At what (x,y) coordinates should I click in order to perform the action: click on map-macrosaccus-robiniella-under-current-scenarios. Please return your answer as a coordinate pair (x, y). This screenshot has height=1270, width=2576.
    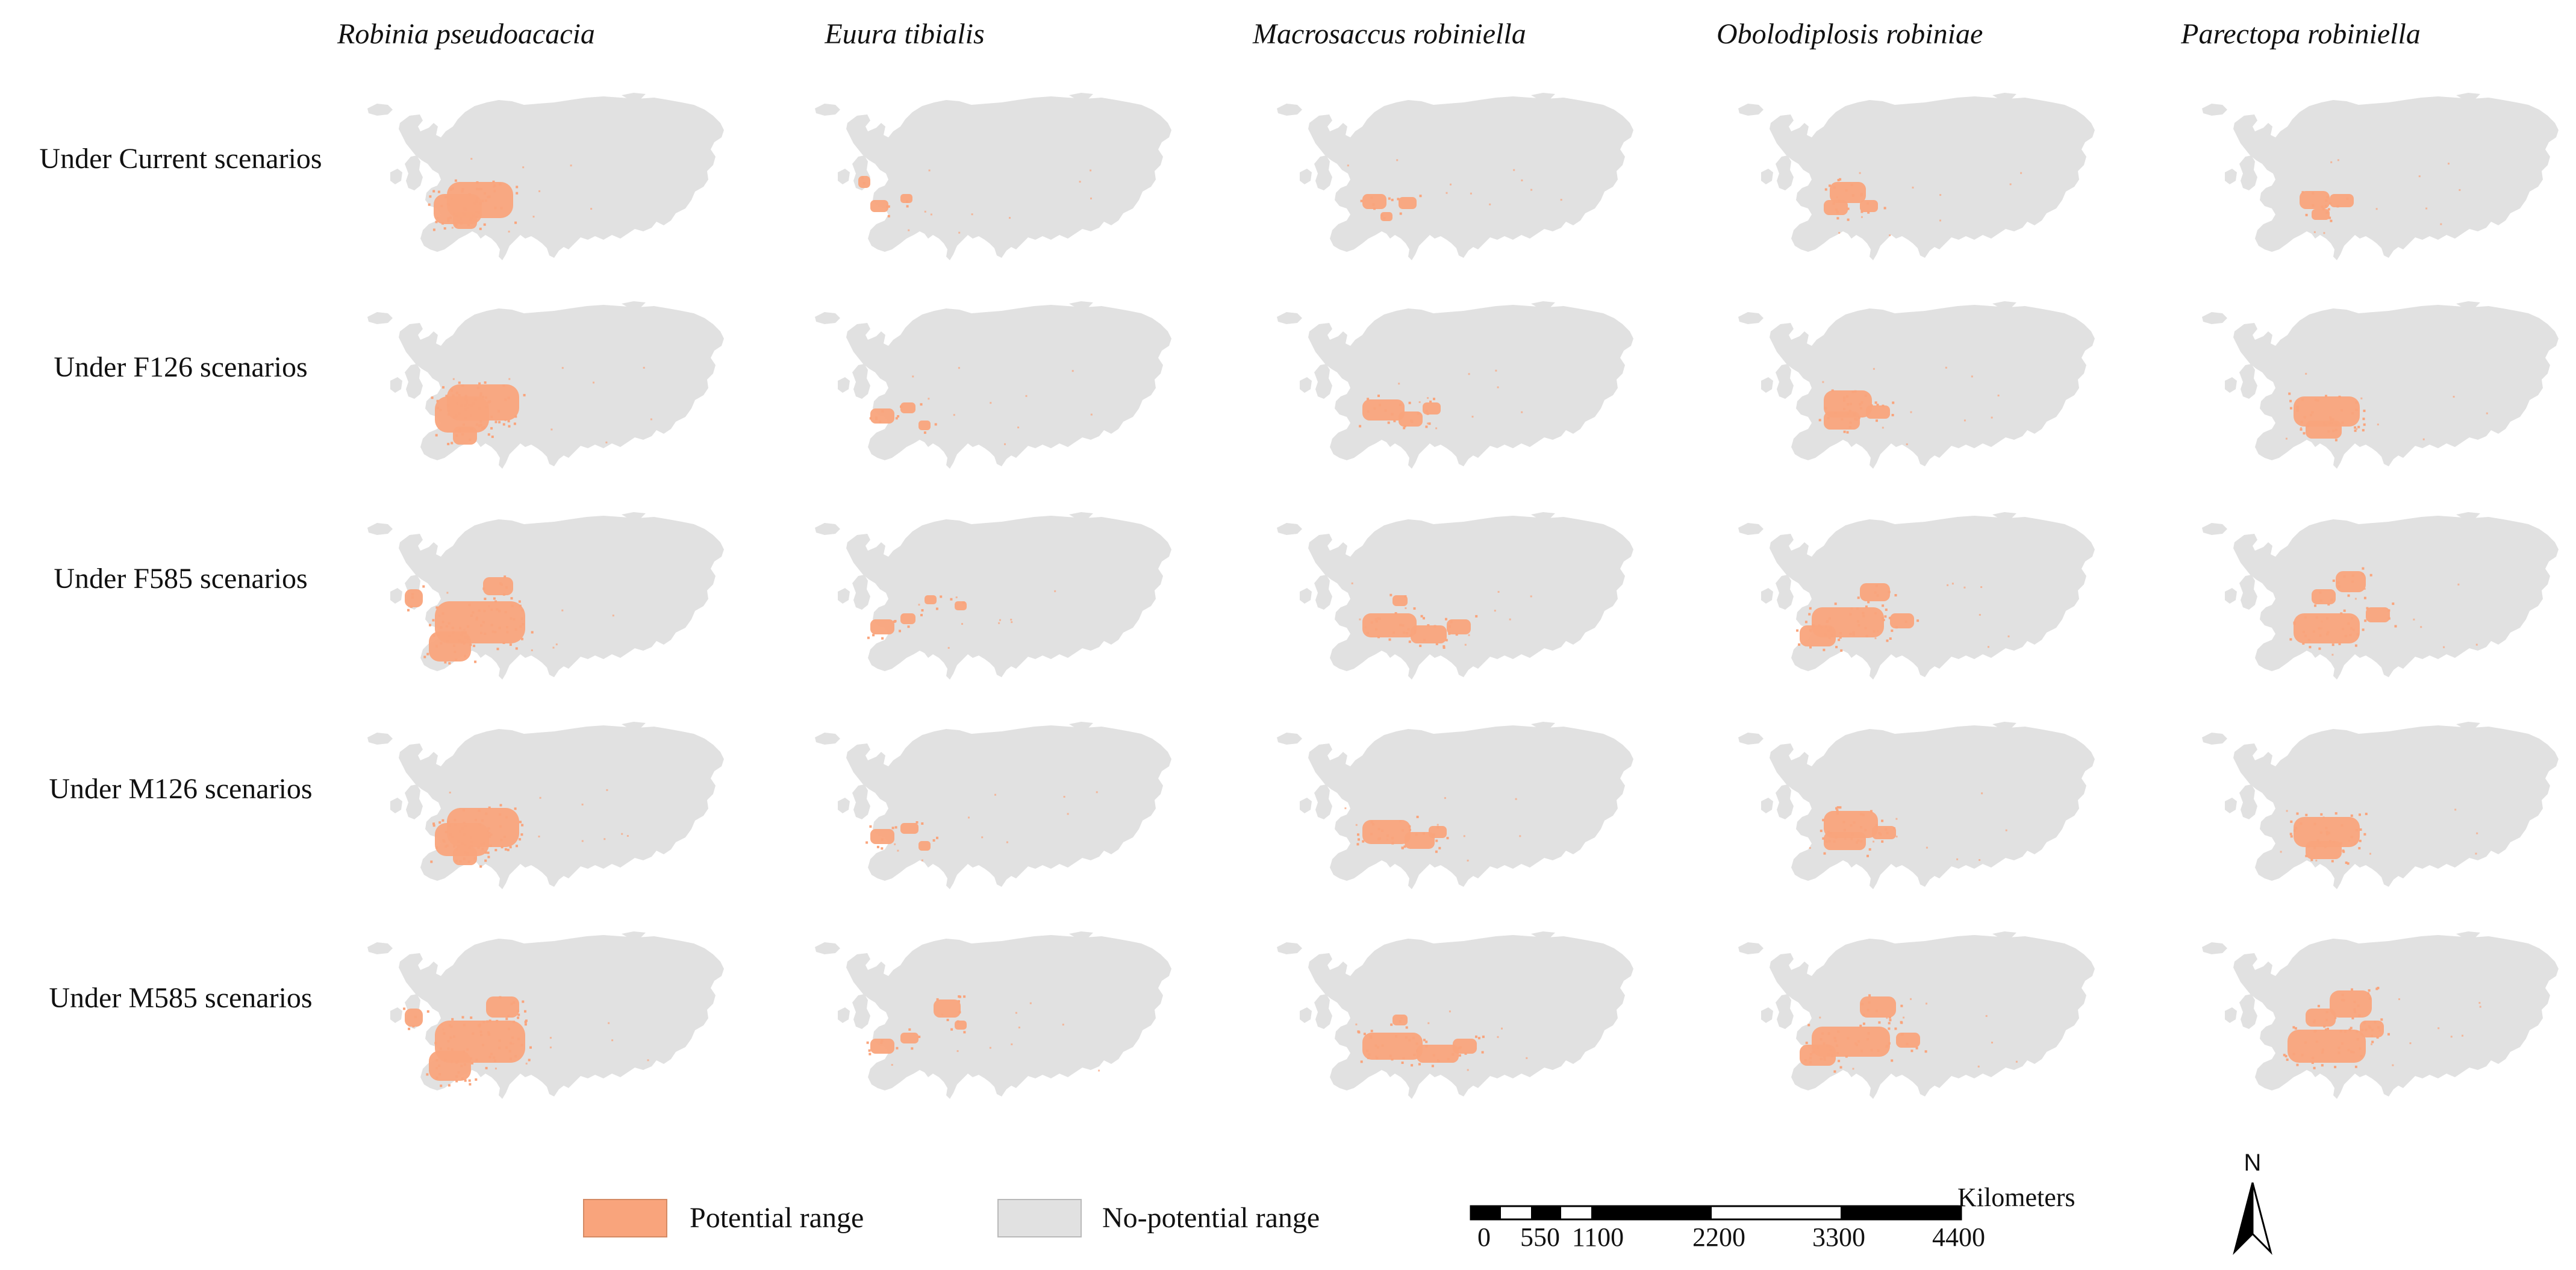
    Looking at the image, I should click on (1455, 176).